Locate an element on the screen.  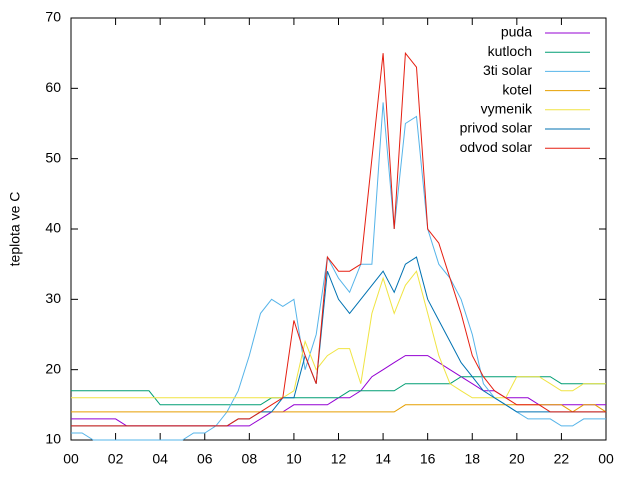
x-tick-label: 10 is located at coordinates (294, 459).